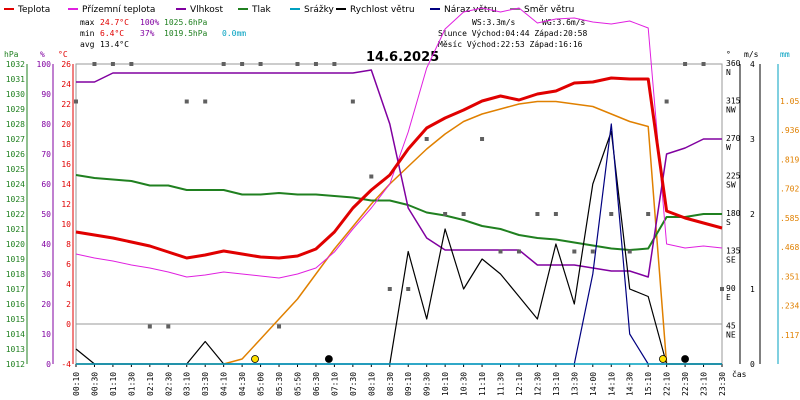 Image resolution: width=800 pixels, height=400 pixels. What do you see at coordinates (549, 10) in the screenshot?
I see `legend-label: Směr větru` at bounding box center [549, 10].